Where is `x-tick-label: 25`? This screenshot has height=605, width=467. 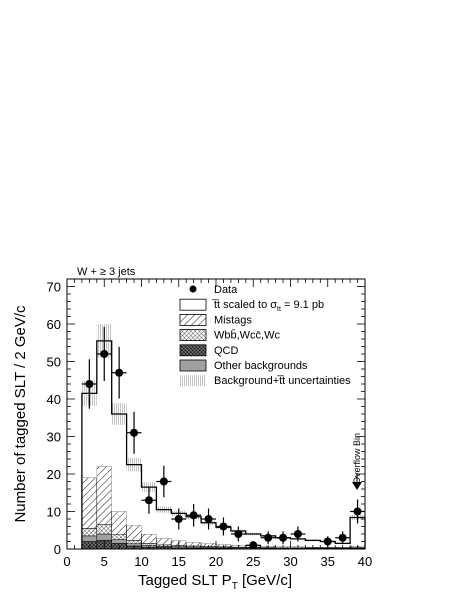
x-tick-label: 25 is located at coordinates (253, 561).